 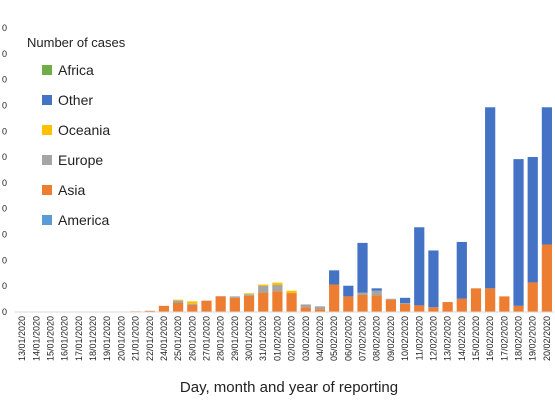 I want to click on x-tick-label: 06/02/2020, so click(x=348, y=338).